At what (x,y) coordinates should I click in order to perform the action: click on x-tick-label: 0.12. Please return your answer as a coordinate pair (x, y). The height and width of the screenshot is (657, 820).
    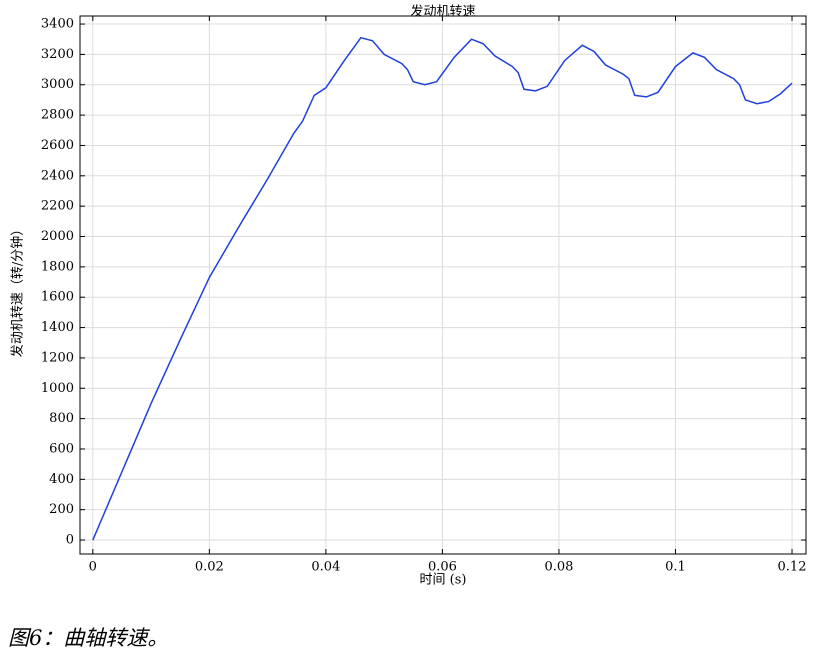
    Looking at the image, I should click on (792, 567).